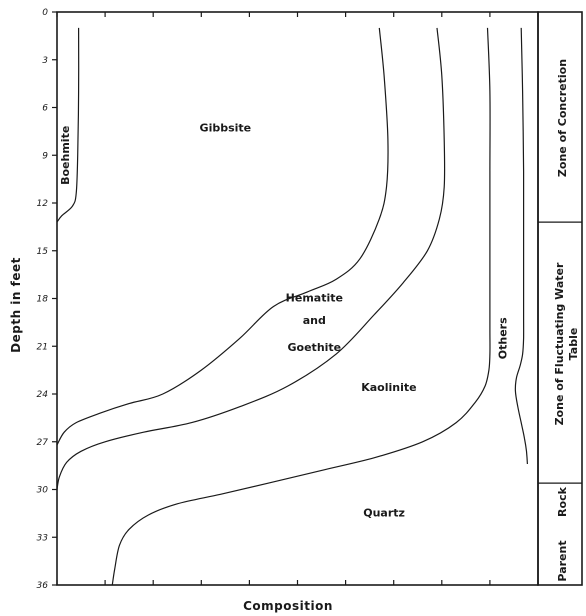 The width and height of the screenshot is (586, 616). What do you see at coordinates (43, 252) in the screenshot?
I see `y-tick-label: 15` at bounding box center [43, 252].